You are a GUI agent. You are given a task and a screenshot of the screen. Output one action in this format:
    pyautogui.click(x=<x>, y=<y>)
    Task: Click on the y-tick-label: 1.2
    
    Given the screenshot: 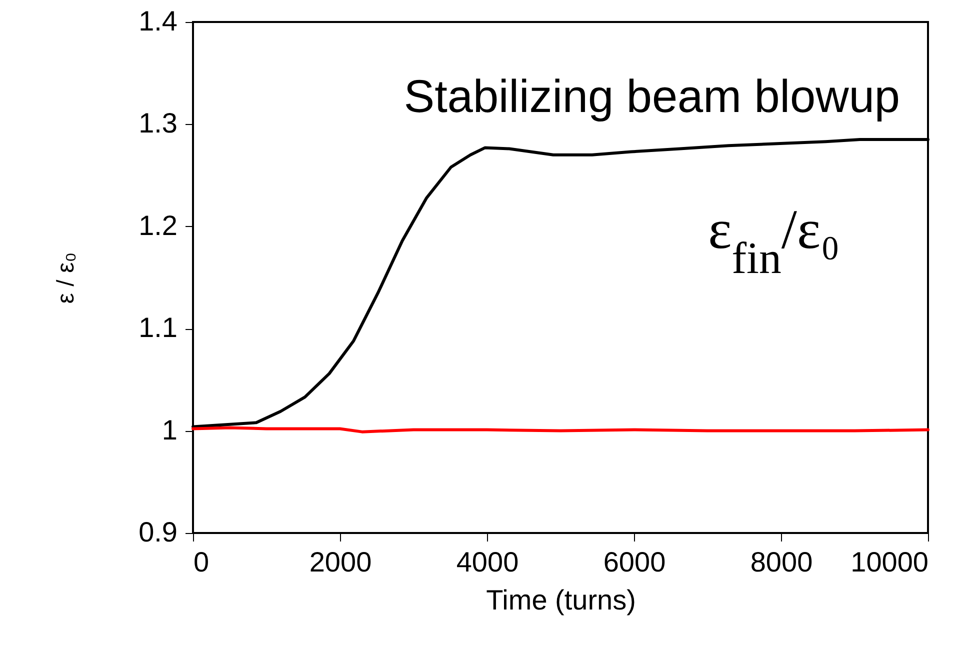 What is the action you would take?
    pyautogui.click(x=158, y=225)
    